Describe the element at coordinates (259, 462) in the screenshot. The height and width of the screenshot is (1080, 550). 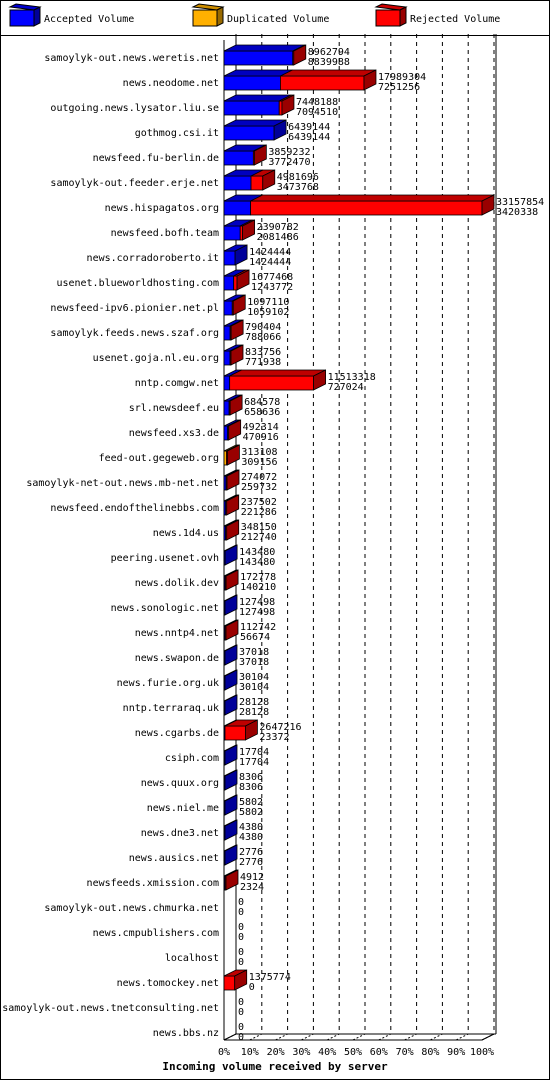
I see `value-label: 309156` at that location.